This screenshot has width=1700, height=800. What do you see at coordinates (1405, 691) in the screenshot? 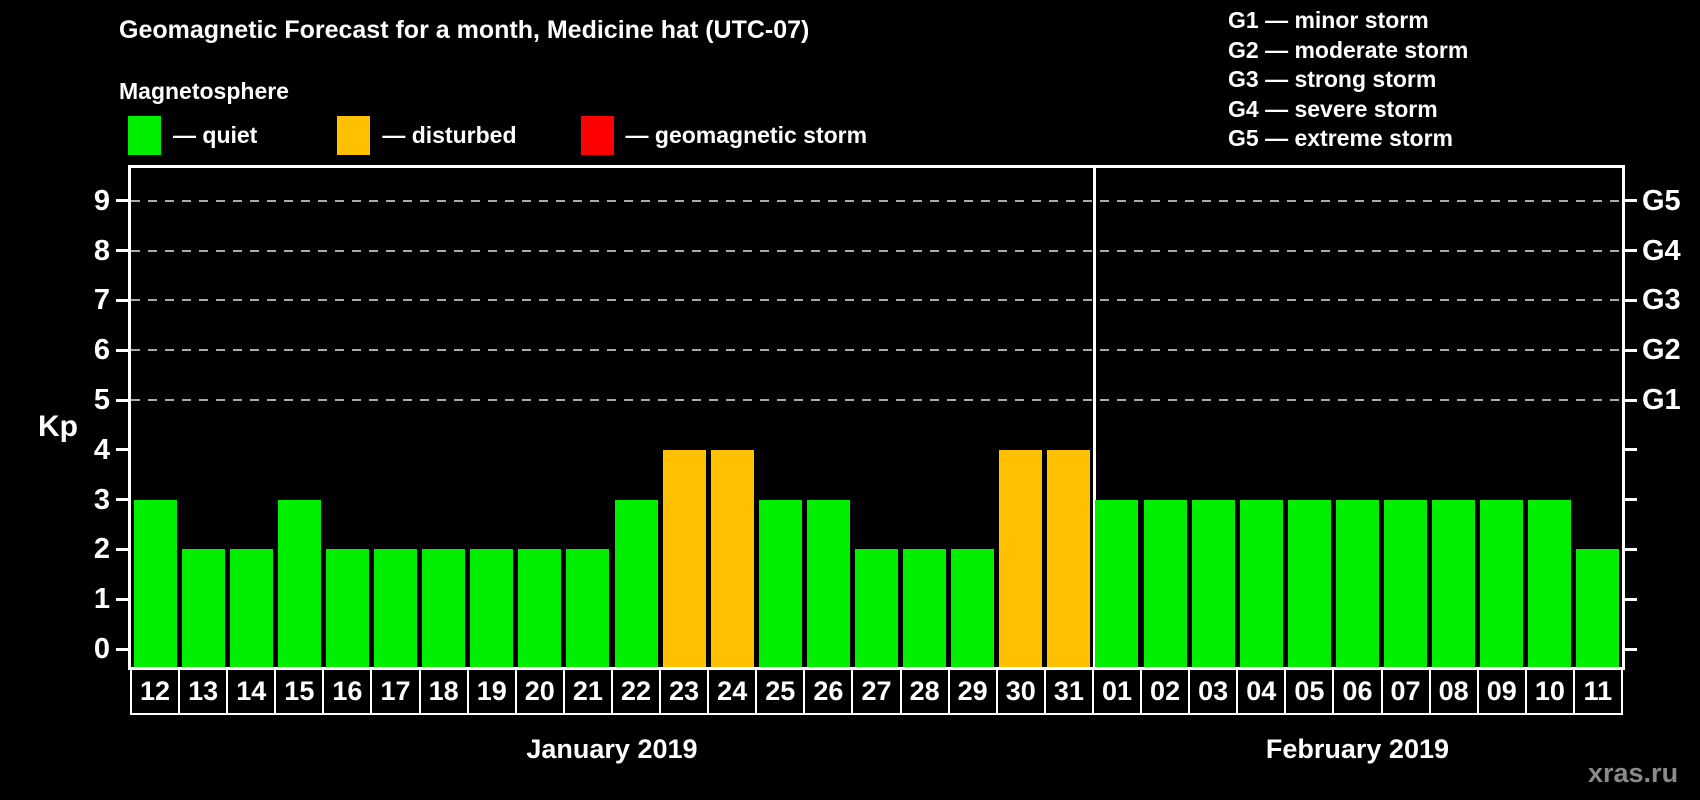
I see `day-label-07: 07` at bounding box center [1405, 691].